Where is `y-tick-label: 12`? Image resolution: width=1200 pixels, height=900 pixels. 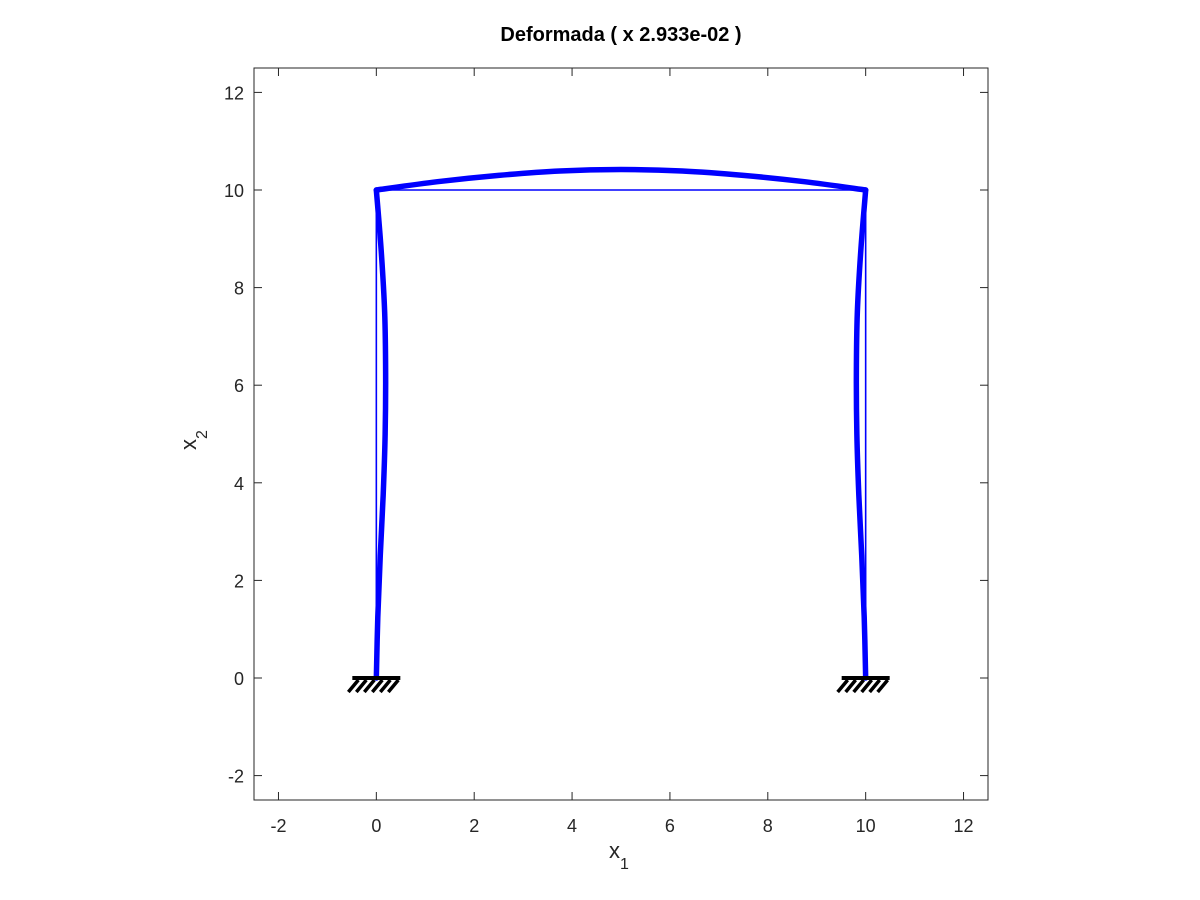 y-tick-label: 12 is located at coordinates (234, 93).